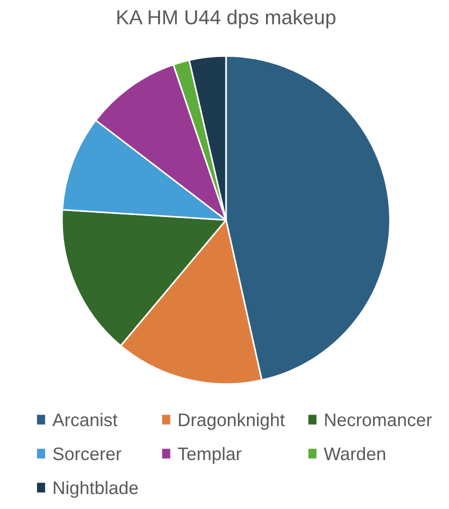  Describe the element at coordinates (231, 421) in the screenshot. I see `legend-label: Dragonknight` at that location.